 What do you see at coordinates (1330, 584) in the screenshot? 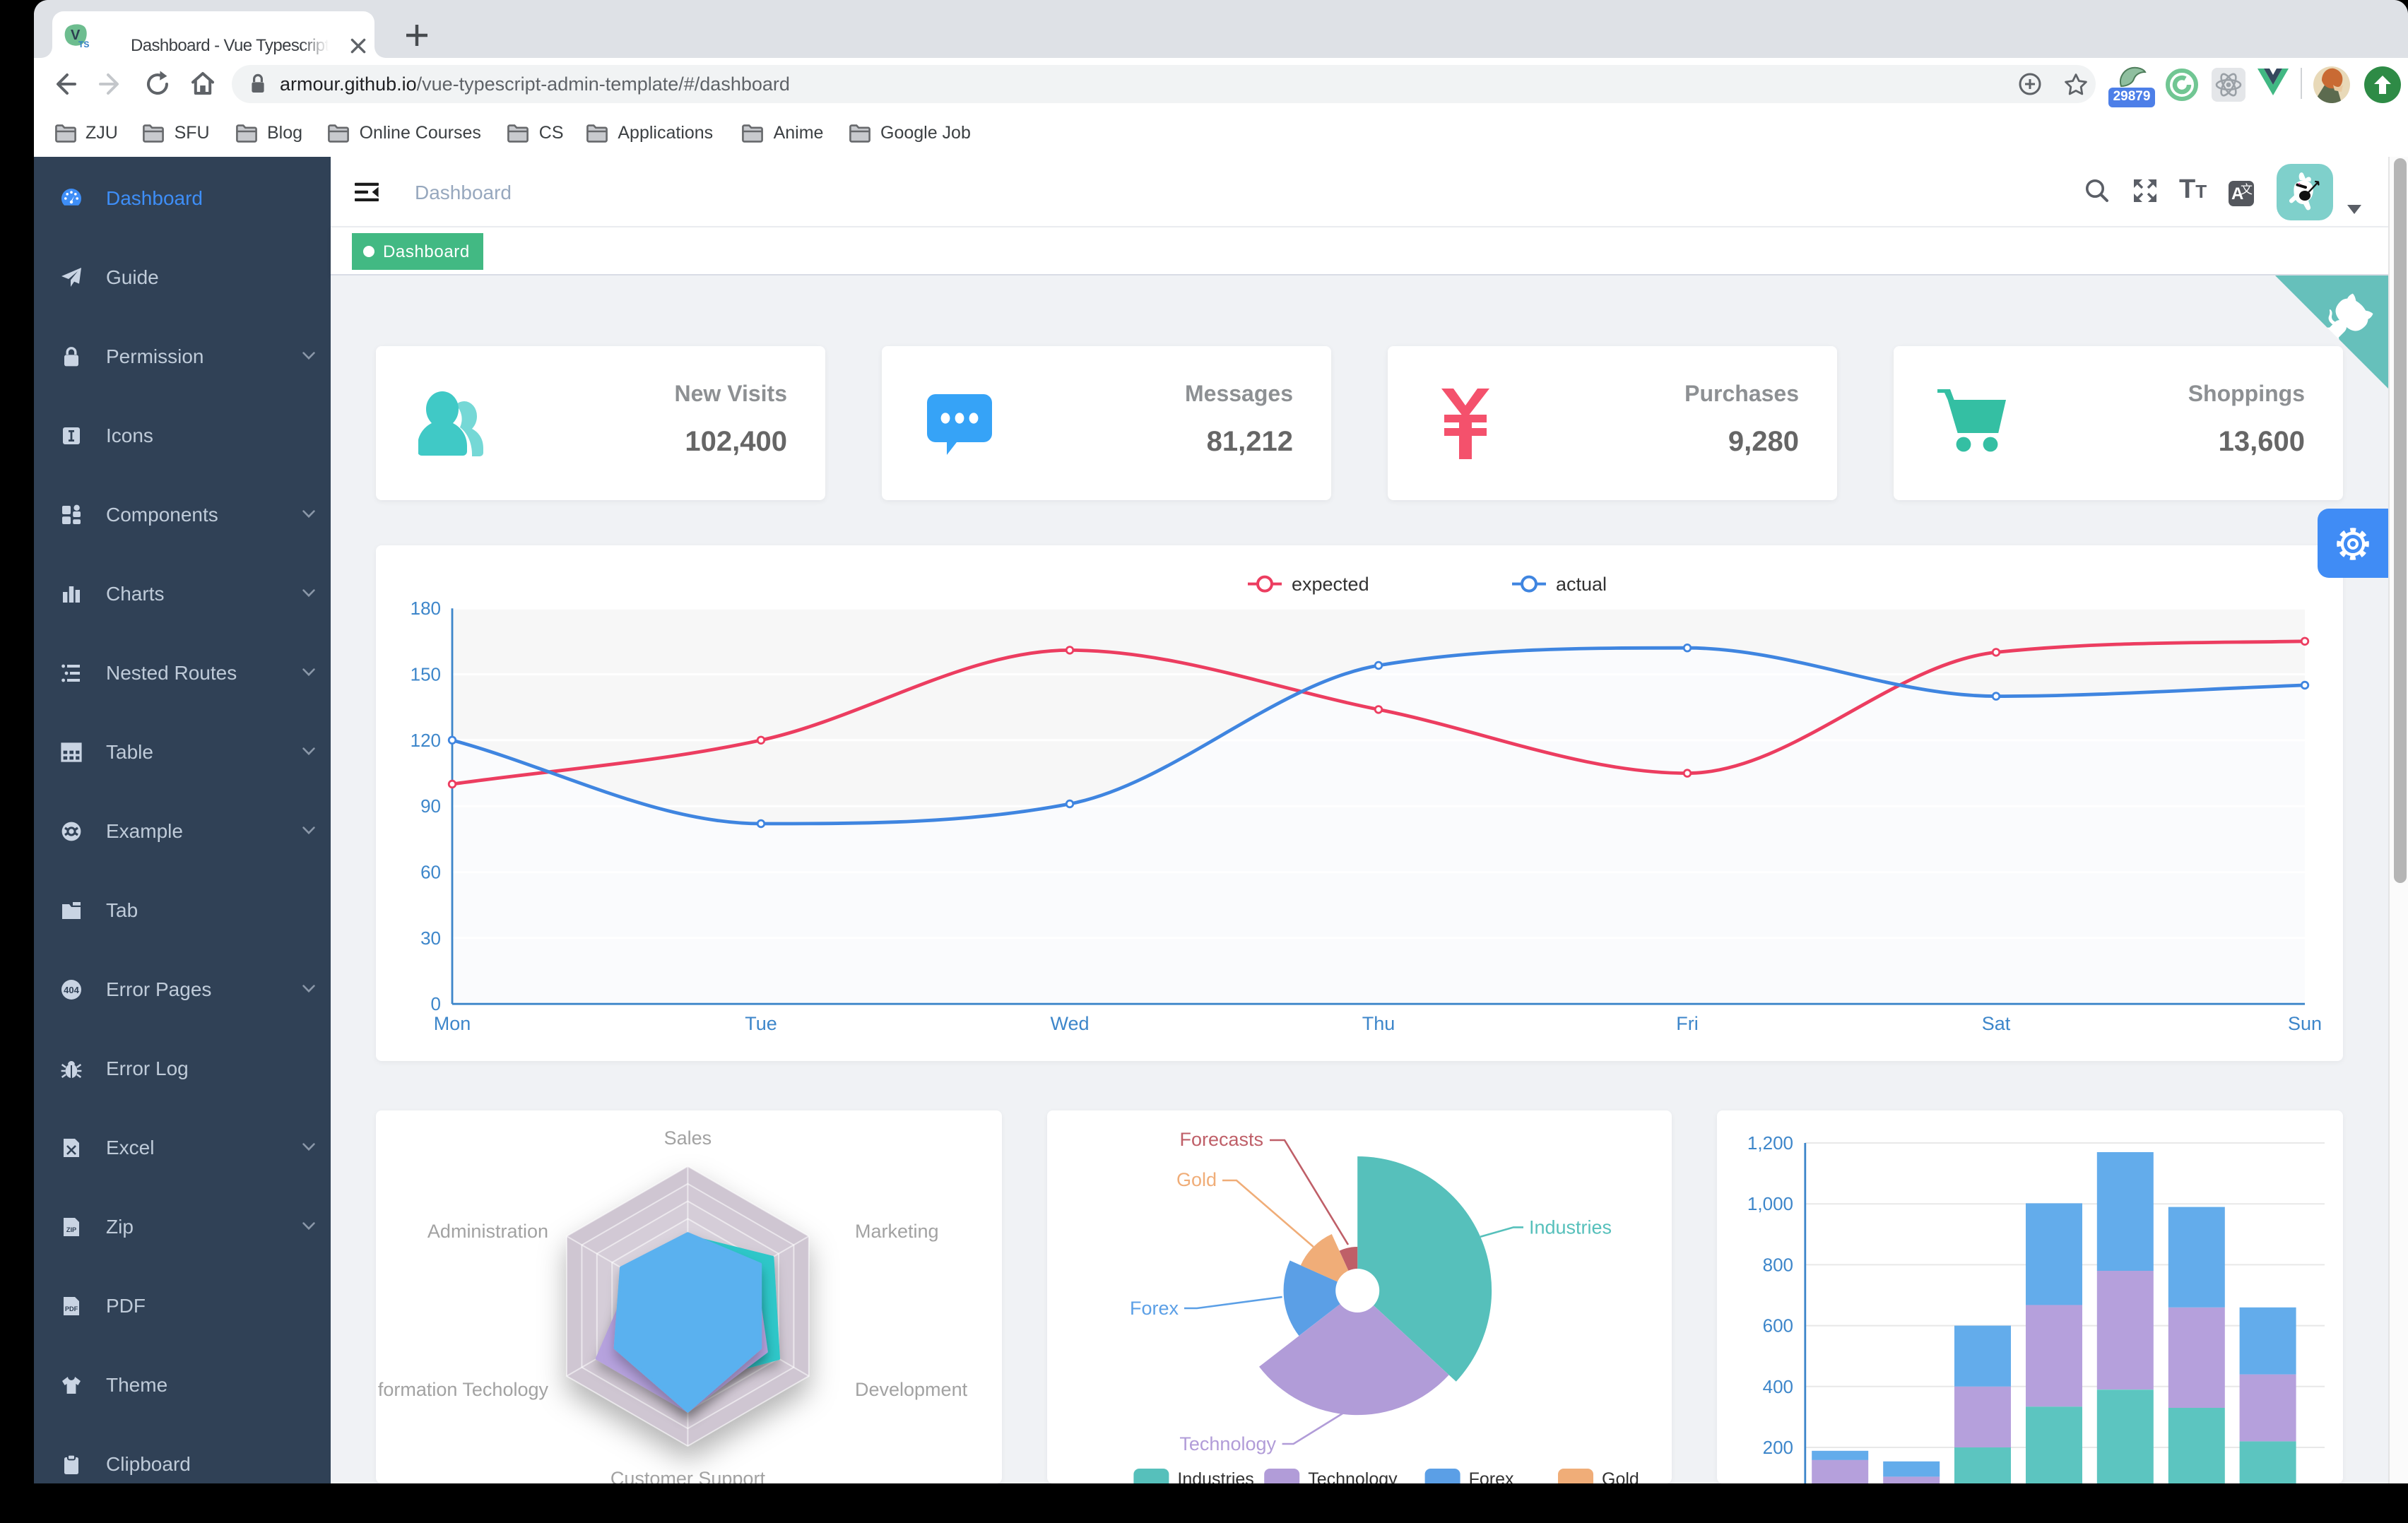
I see `svg-text: expected` at bounding box center [1330, 584].